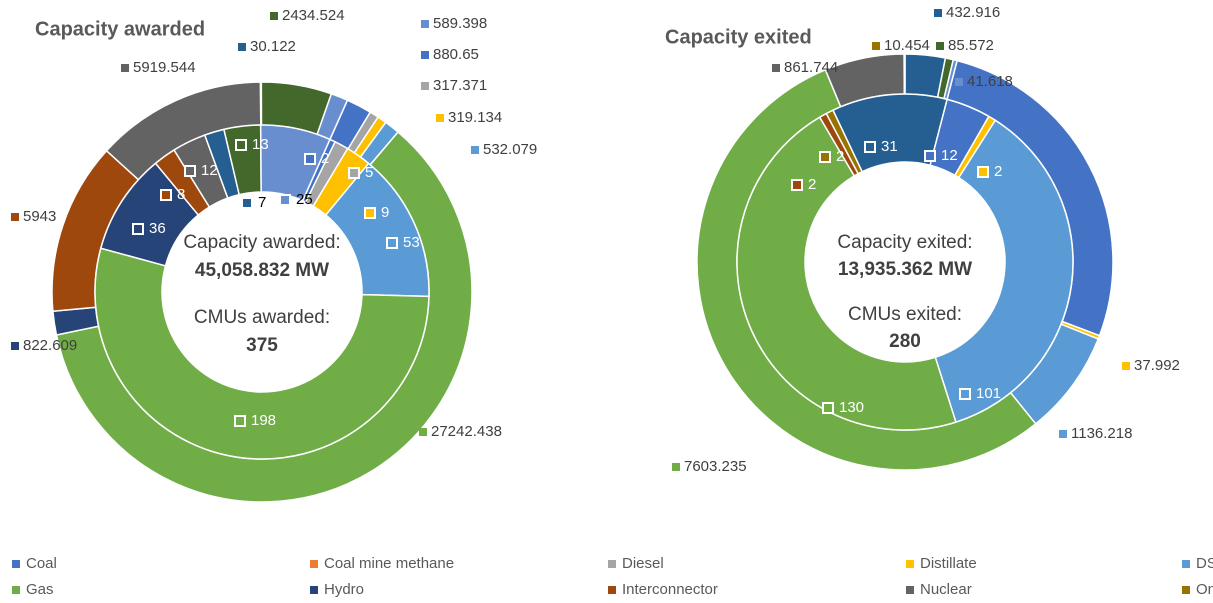 The image size is (1213, 603). Describe the element at coordinates (973, 12) in the screenshot. I see `data-label: 432.916` at that location.